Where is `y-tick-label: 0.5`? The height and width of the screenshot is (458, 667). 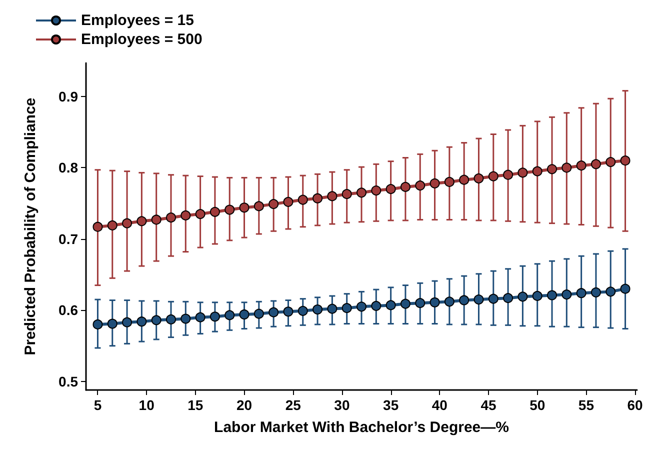
y-tick-label: 0.5 is located at coordinates (68, 381).